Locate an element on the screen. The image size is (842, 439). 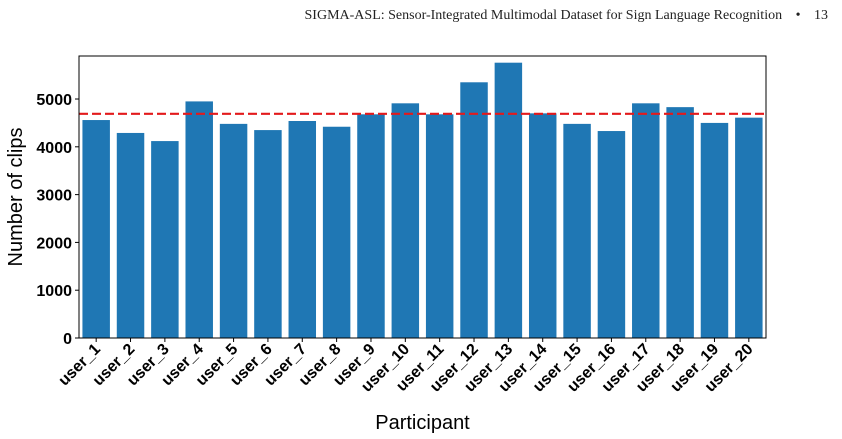
y-tick-label: 4000 is located at coordinates (54, 148).